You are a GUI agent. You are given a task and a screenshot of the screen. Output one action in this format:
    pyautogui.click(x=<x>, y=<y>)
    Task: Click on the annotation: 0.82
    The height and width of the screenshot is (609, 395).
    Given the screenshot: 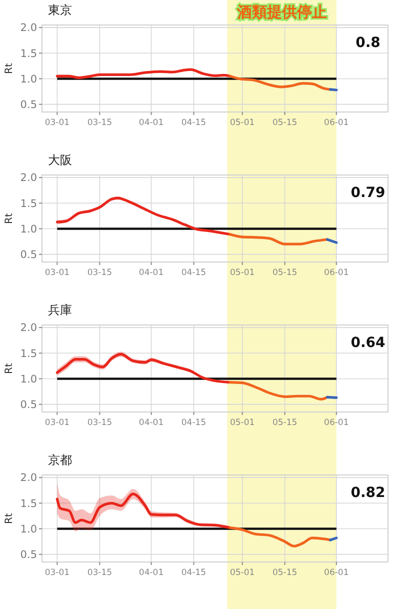 What is the action you would take?
    pyautogui.click(x=368, y=493)
    